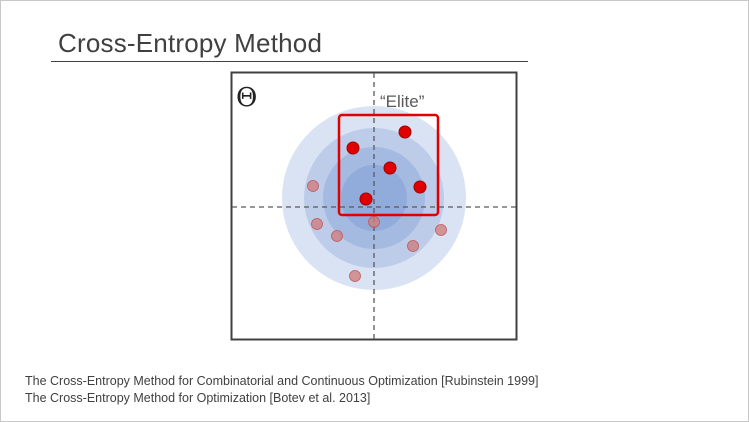  I want to click on title-underline, so click(289, 61).